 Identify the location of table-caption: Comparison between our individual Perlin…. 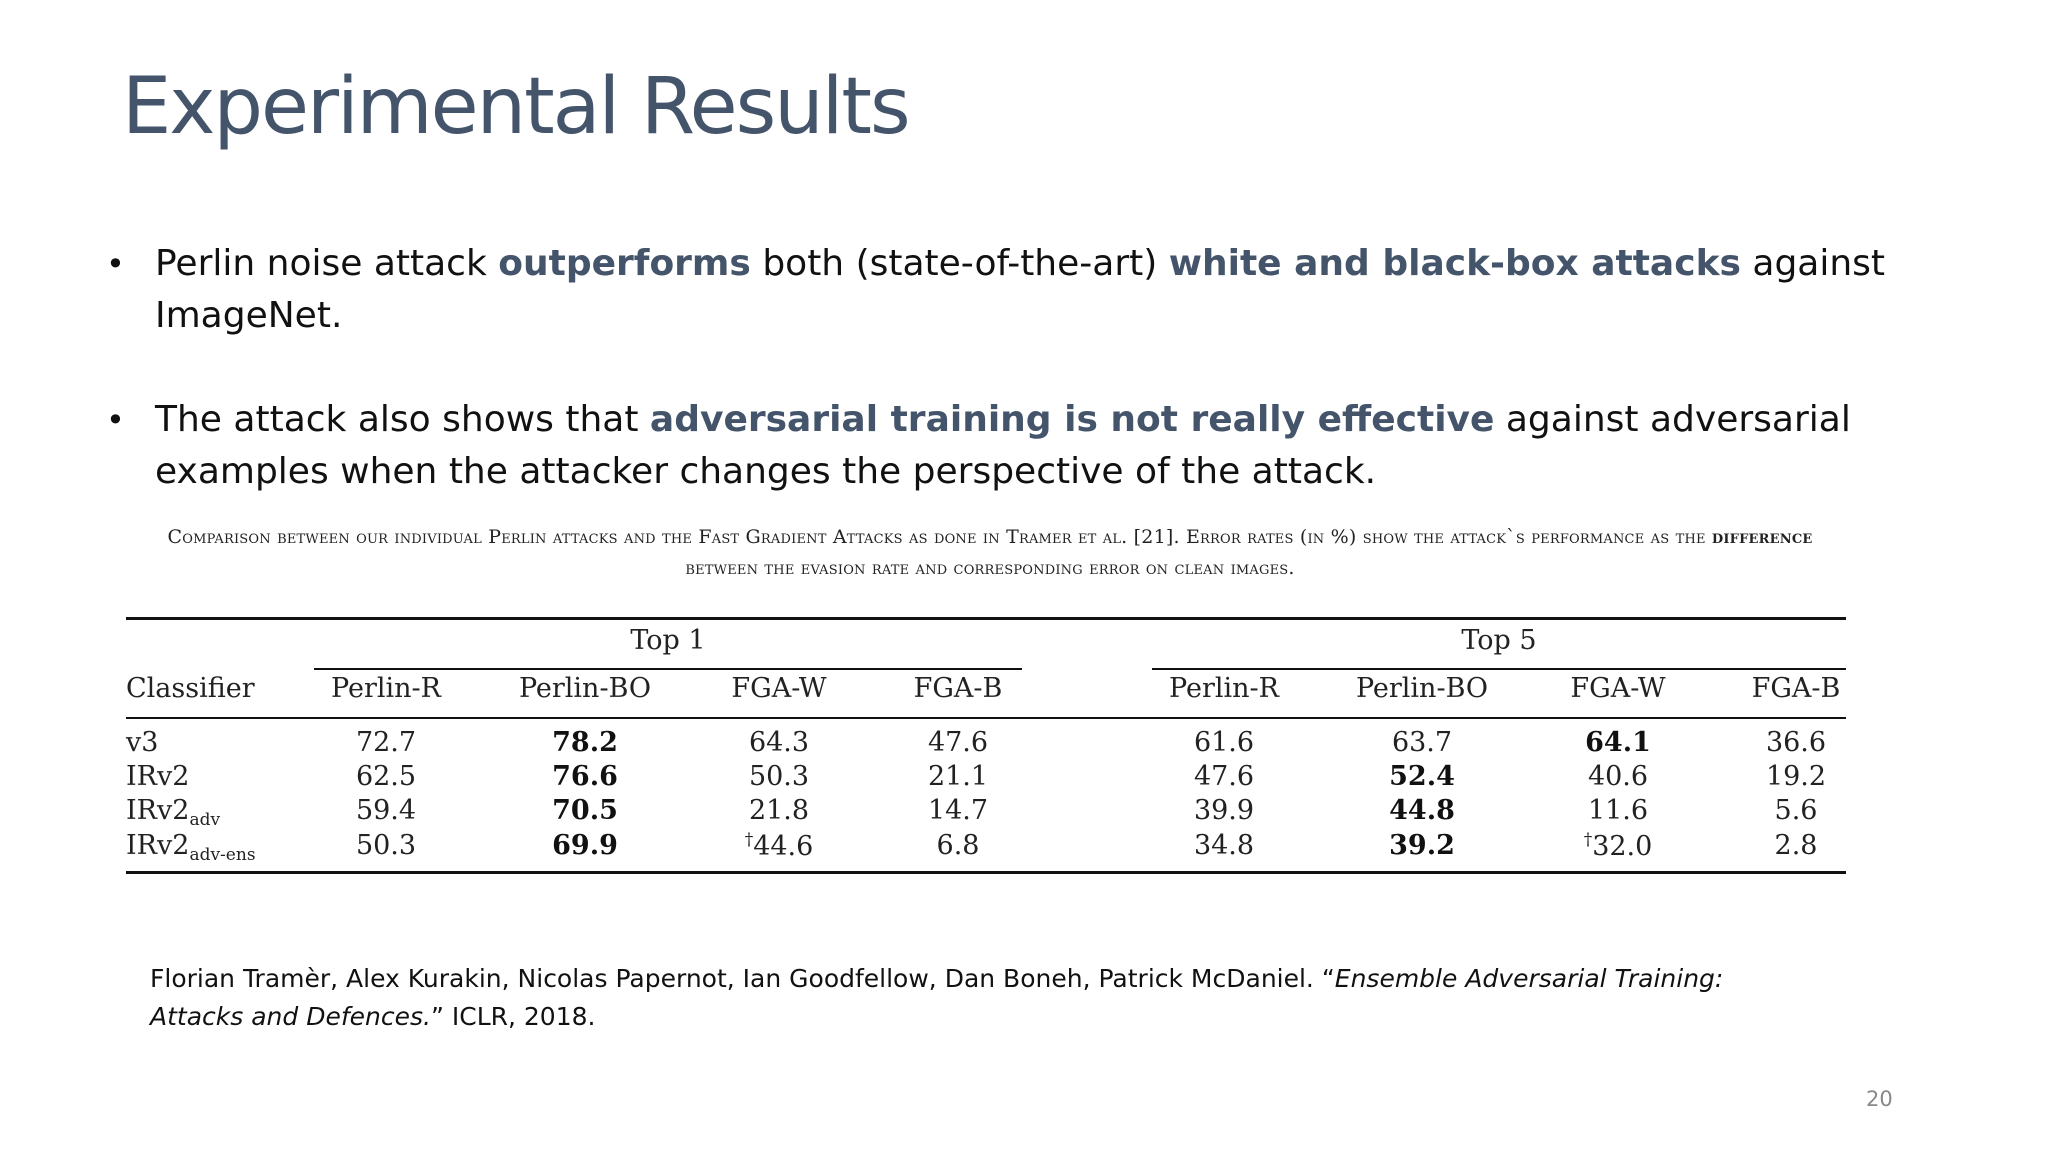
(990, 553).